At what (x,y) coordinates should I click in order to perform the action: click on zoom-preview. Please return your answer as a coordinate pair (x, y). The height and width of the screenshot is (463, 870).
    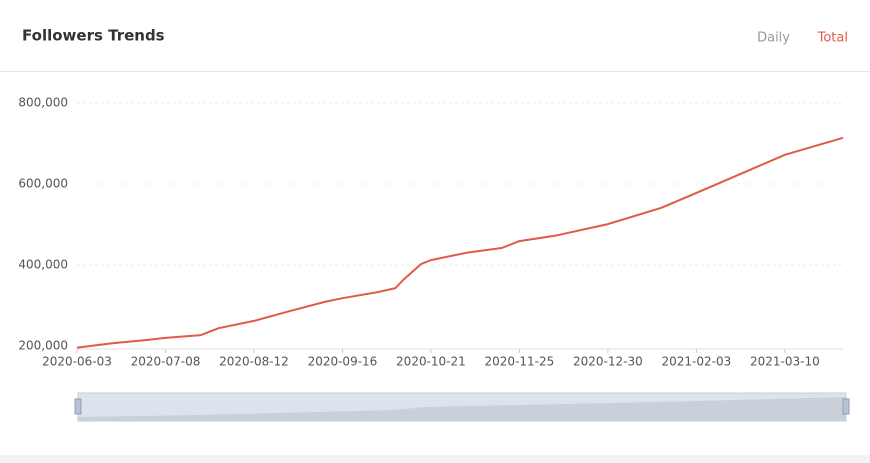
    Looking at the image, I should click on (462, 409).